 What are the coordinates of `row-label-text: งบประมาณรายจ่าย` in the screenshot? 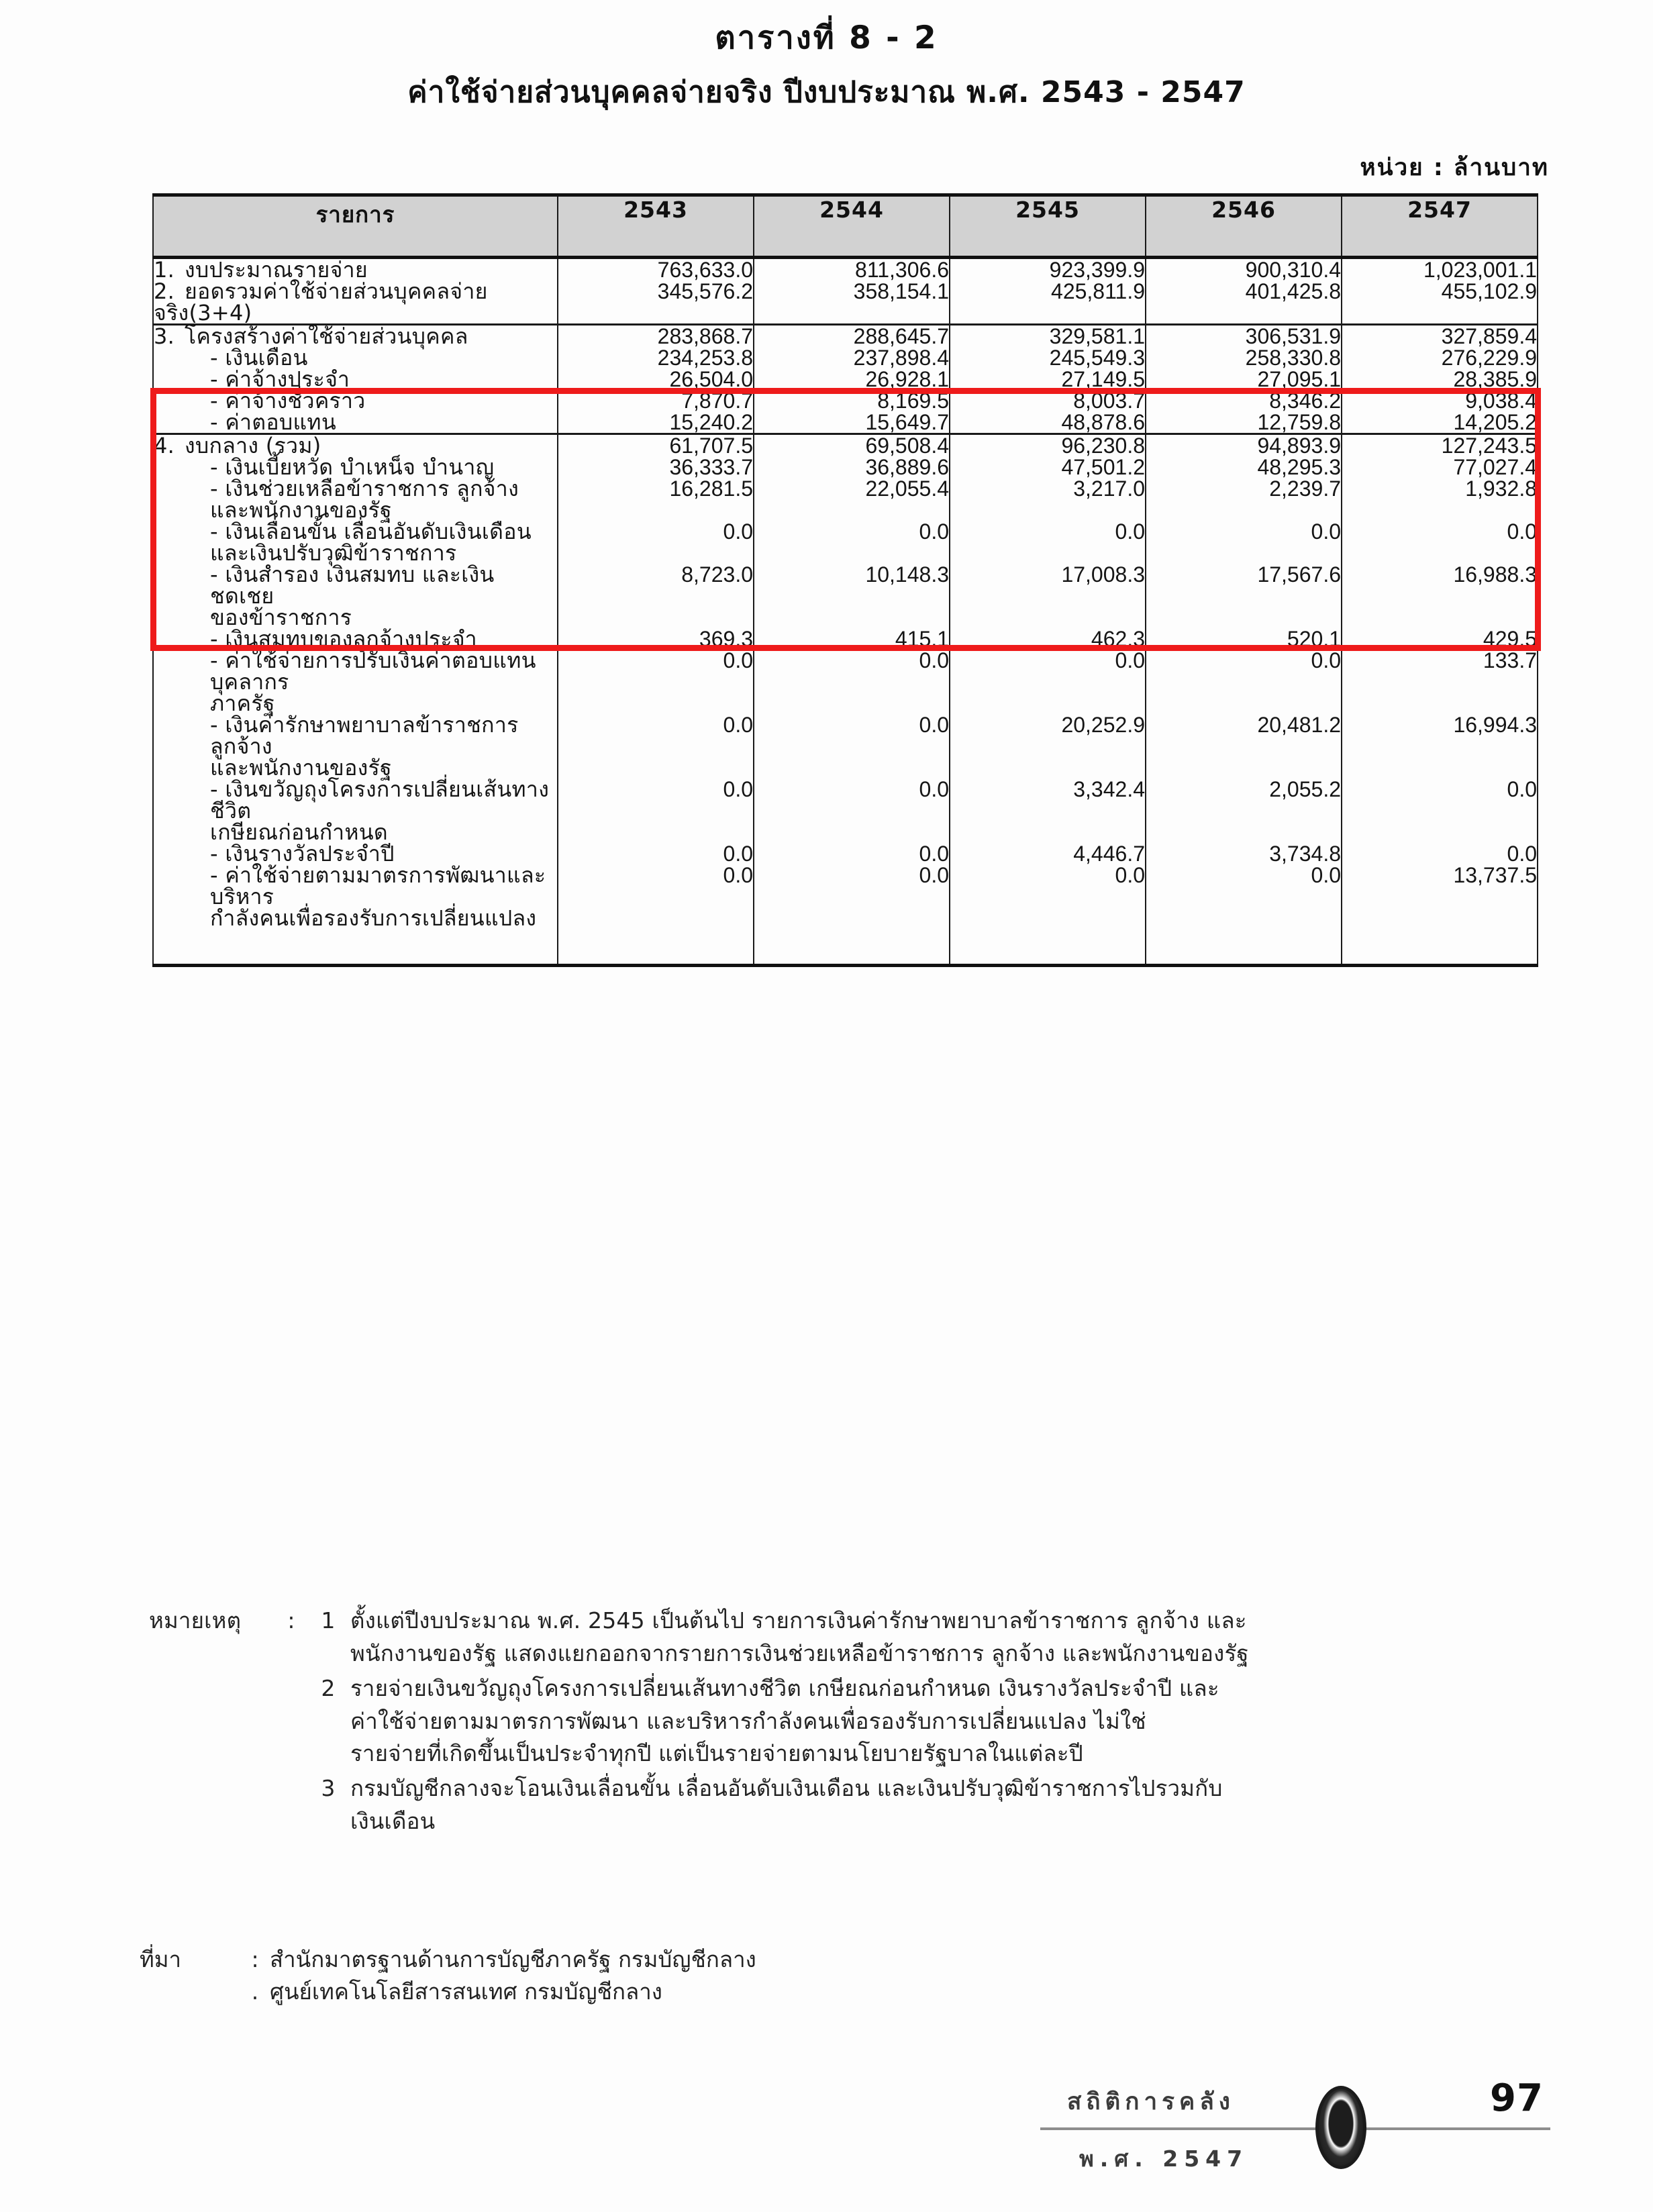 It's located at (276, 270).